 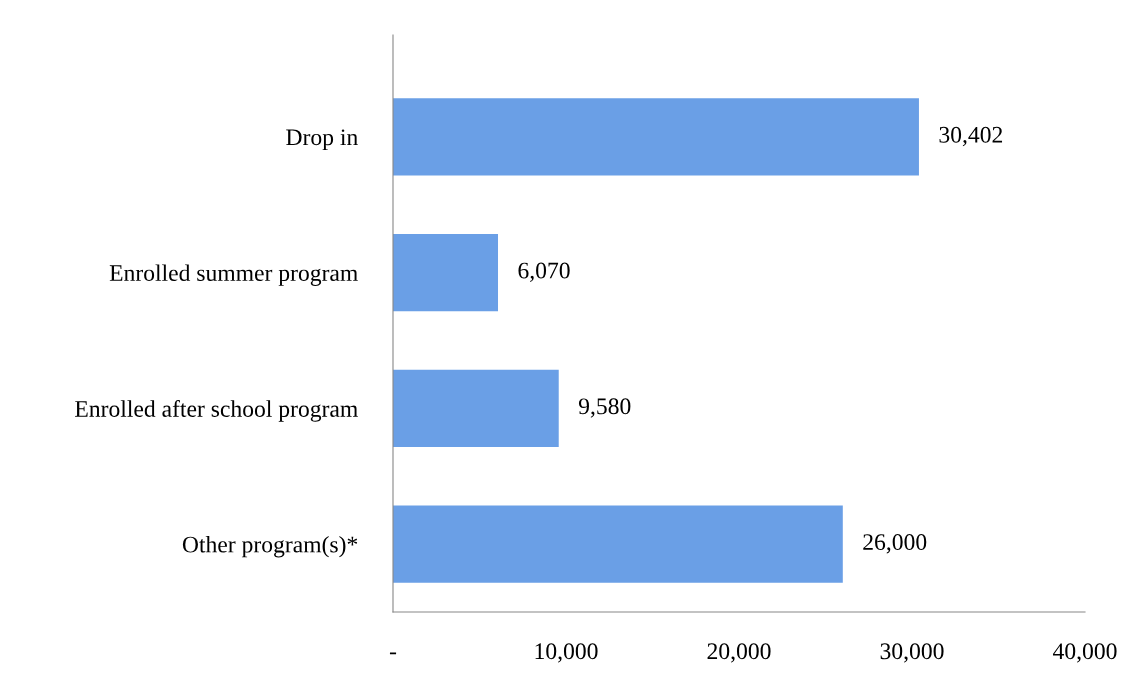 What do you see at coordinates (912, 653) in the screenshot?
I see `x-tick-label: 30,000` at bounding box center [912, 653].